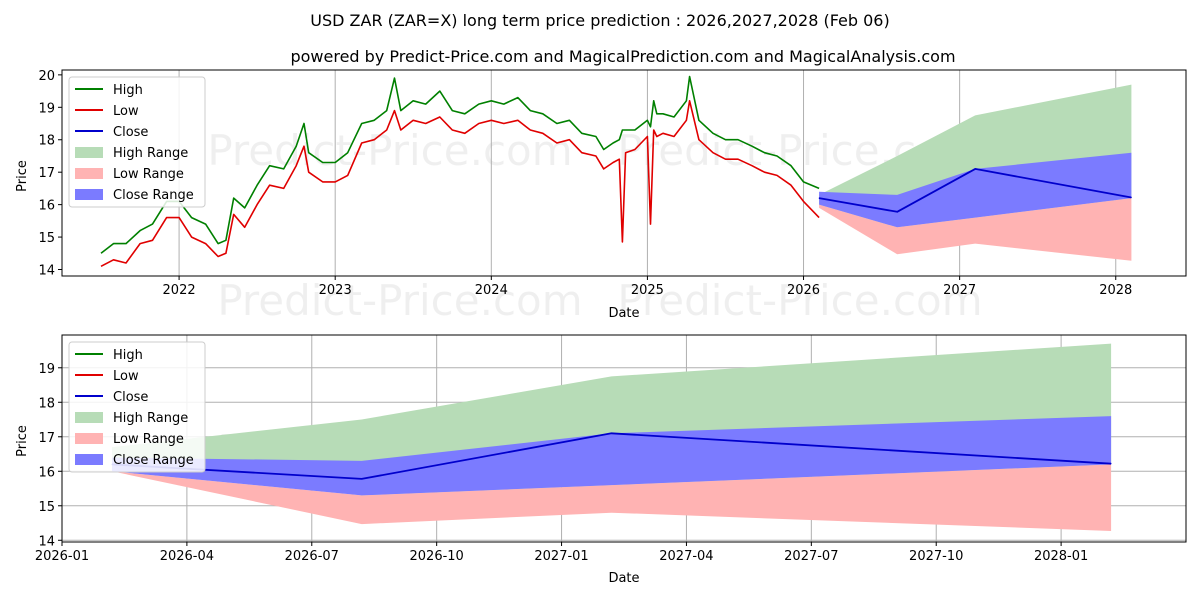 This screenshot has height=600, width=1200. Describe the element at coordinates (1061, 556) in the screenshot. I see `bottom-xtick-label: 2028-01` at that location.